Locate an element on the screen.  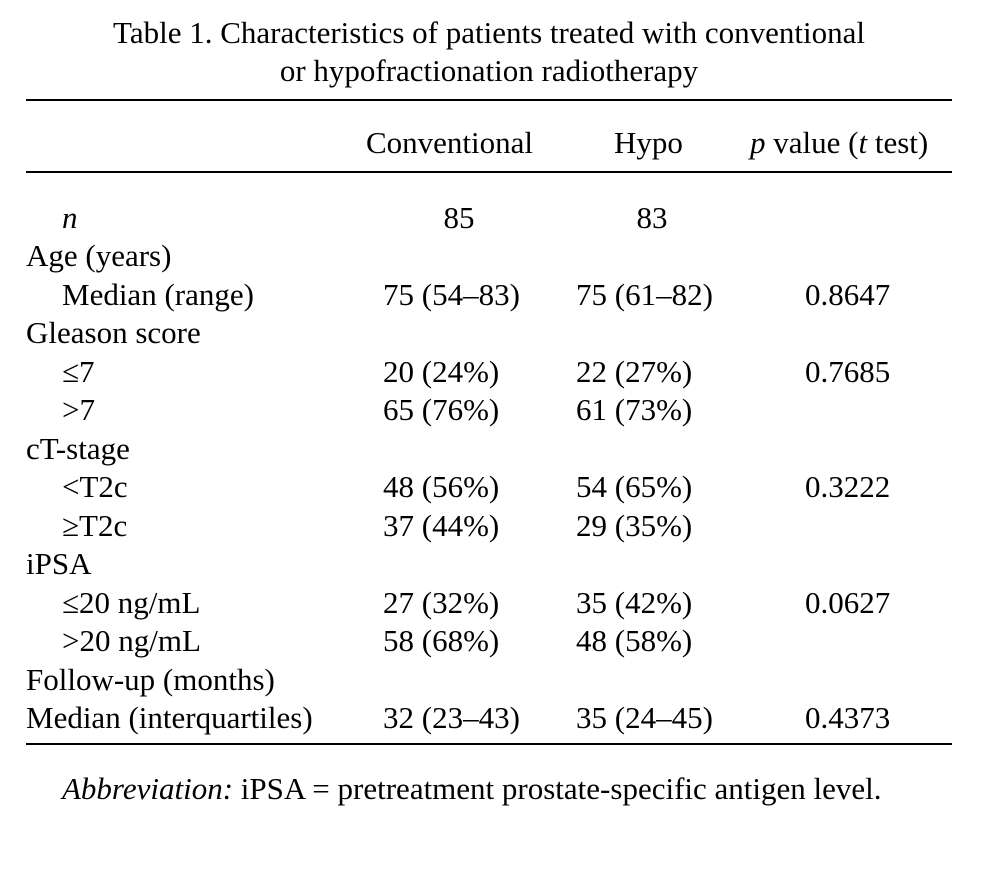
header-rule is located at coordinates (489, 172).